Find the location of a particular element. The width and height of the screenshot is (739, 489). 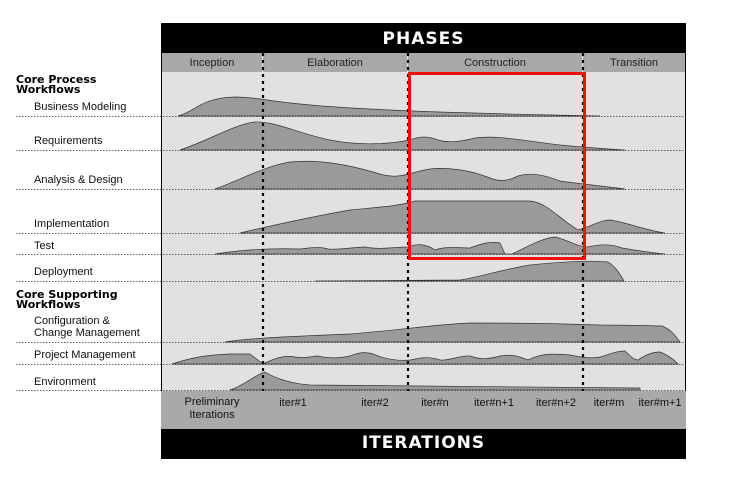

workflow-analysis-design: Analysis & Design is located at coordinates (78, 180).